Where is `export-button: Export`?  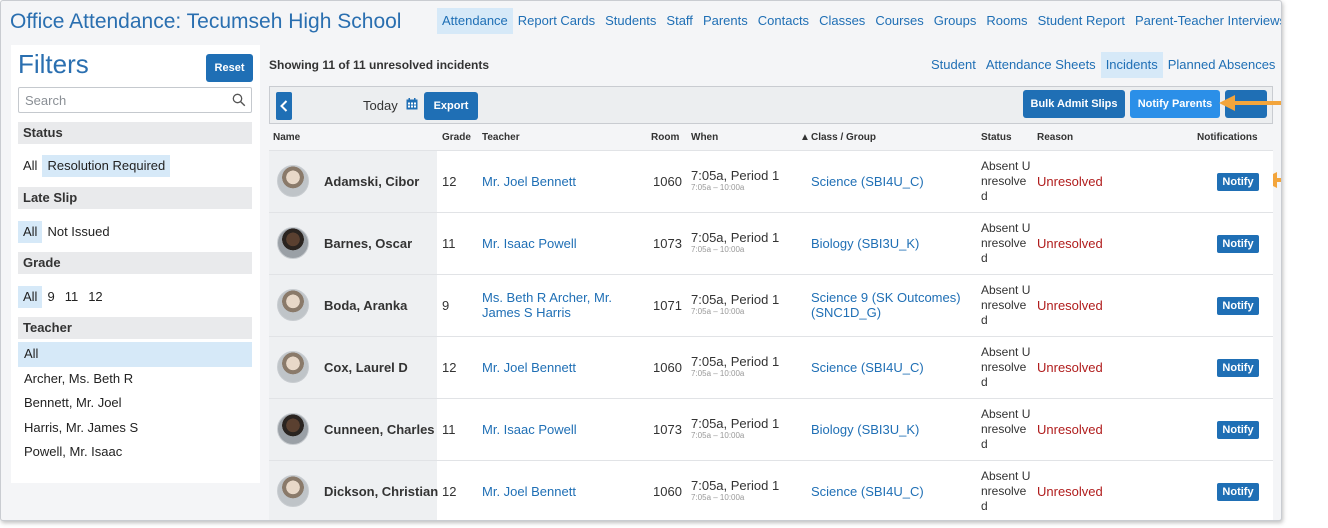 export-button: Export is located at coordinates (451, 106).